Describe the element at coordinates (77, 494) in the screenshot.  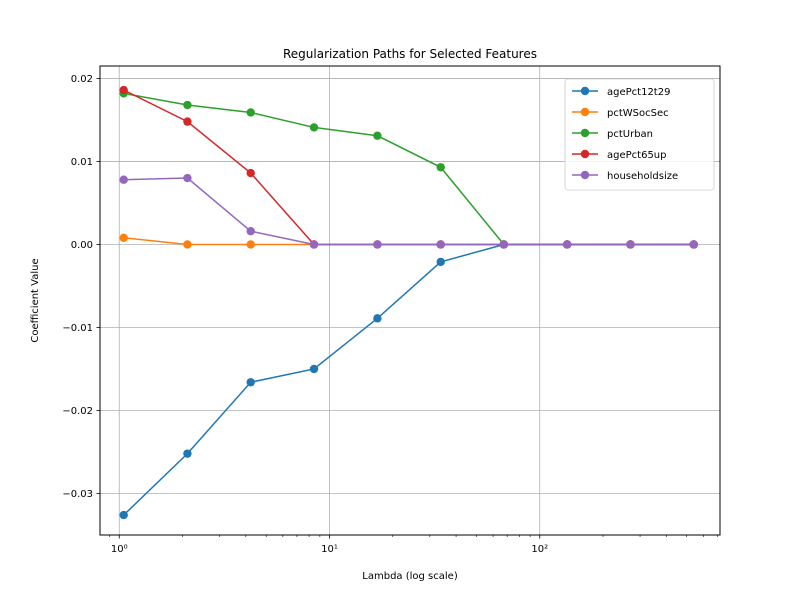
I see `y-tick-label: −0.03` at that location.